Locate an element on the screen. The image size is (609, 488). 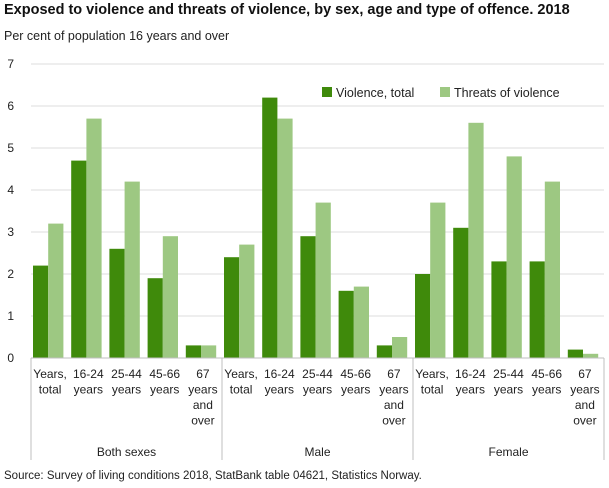
y-tick-label: 4 is located at coordinates (10, 190).